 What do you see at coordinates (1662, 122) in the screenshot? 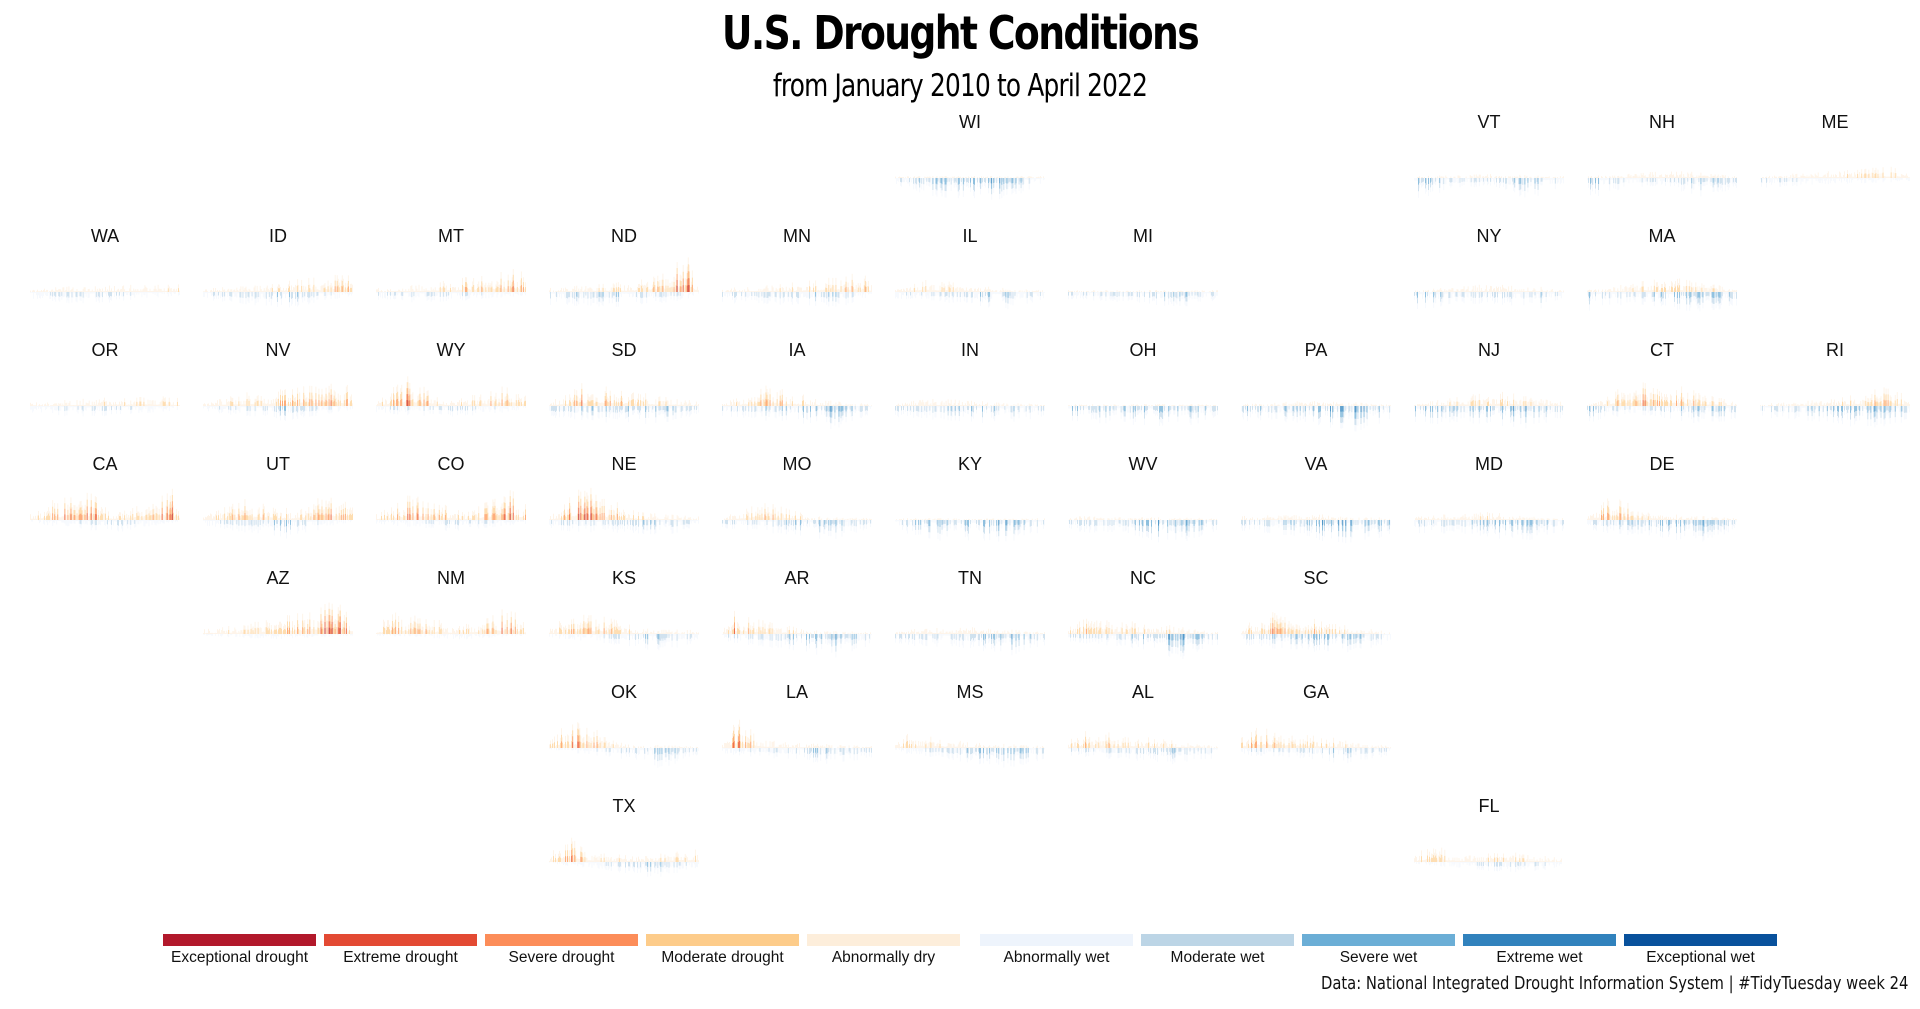
I see `state-label-nh: NH` at bounding box center [1662, 122].